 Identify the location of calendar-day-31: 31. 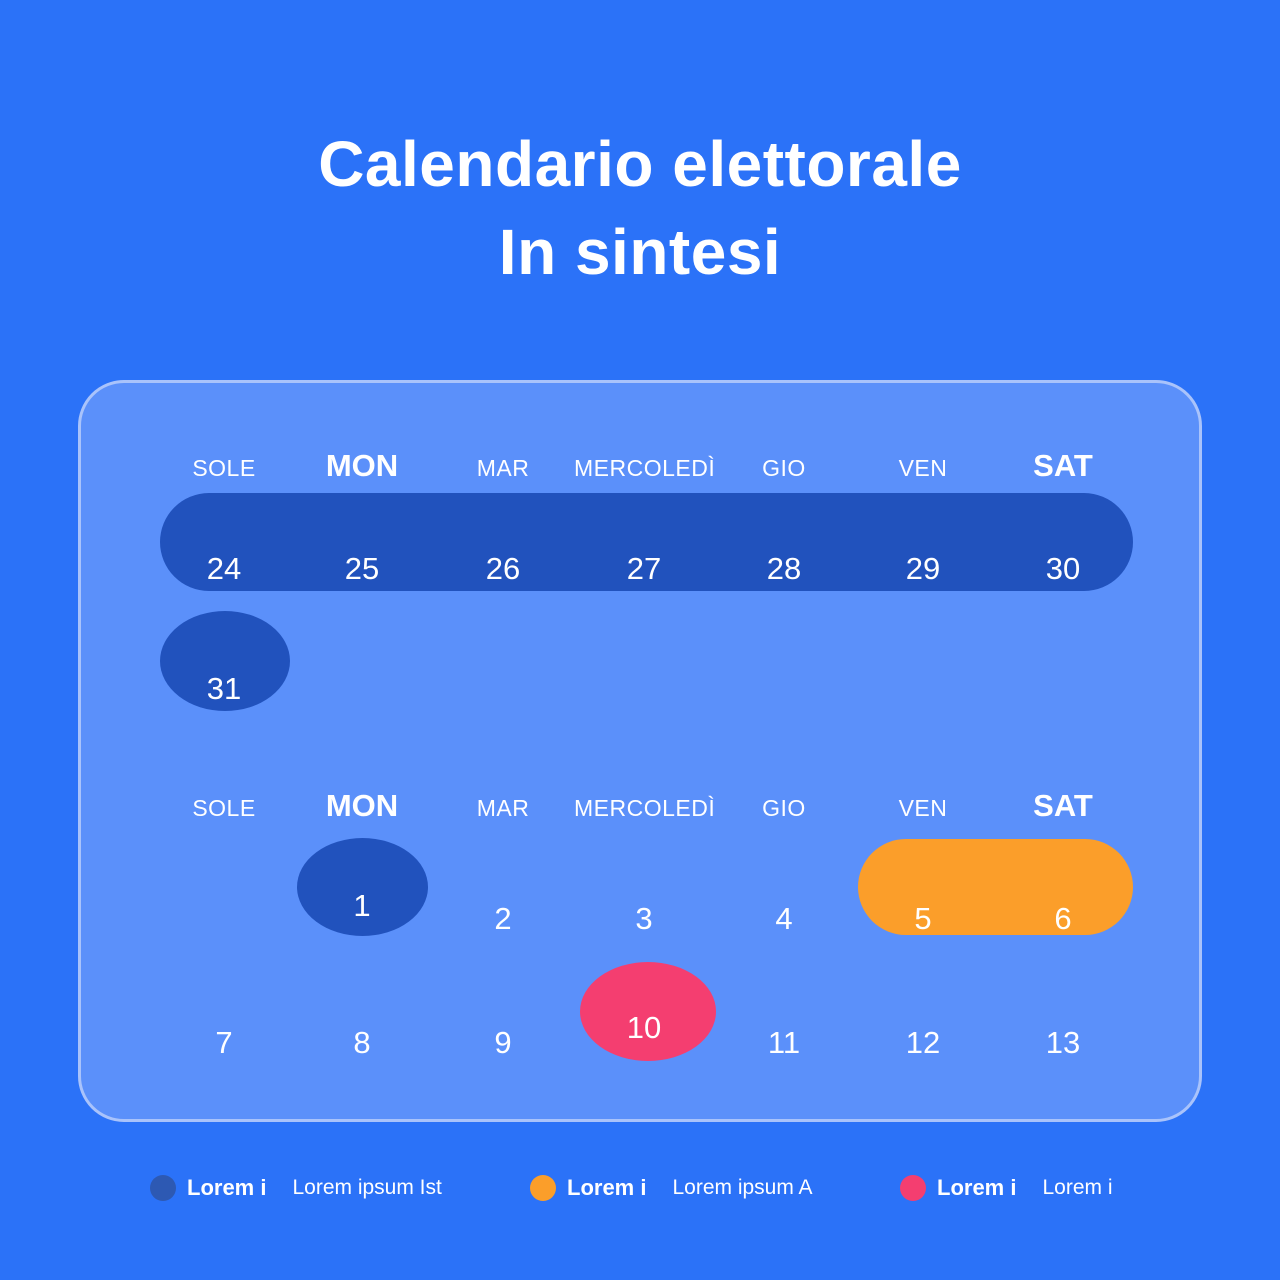
(224, 688).